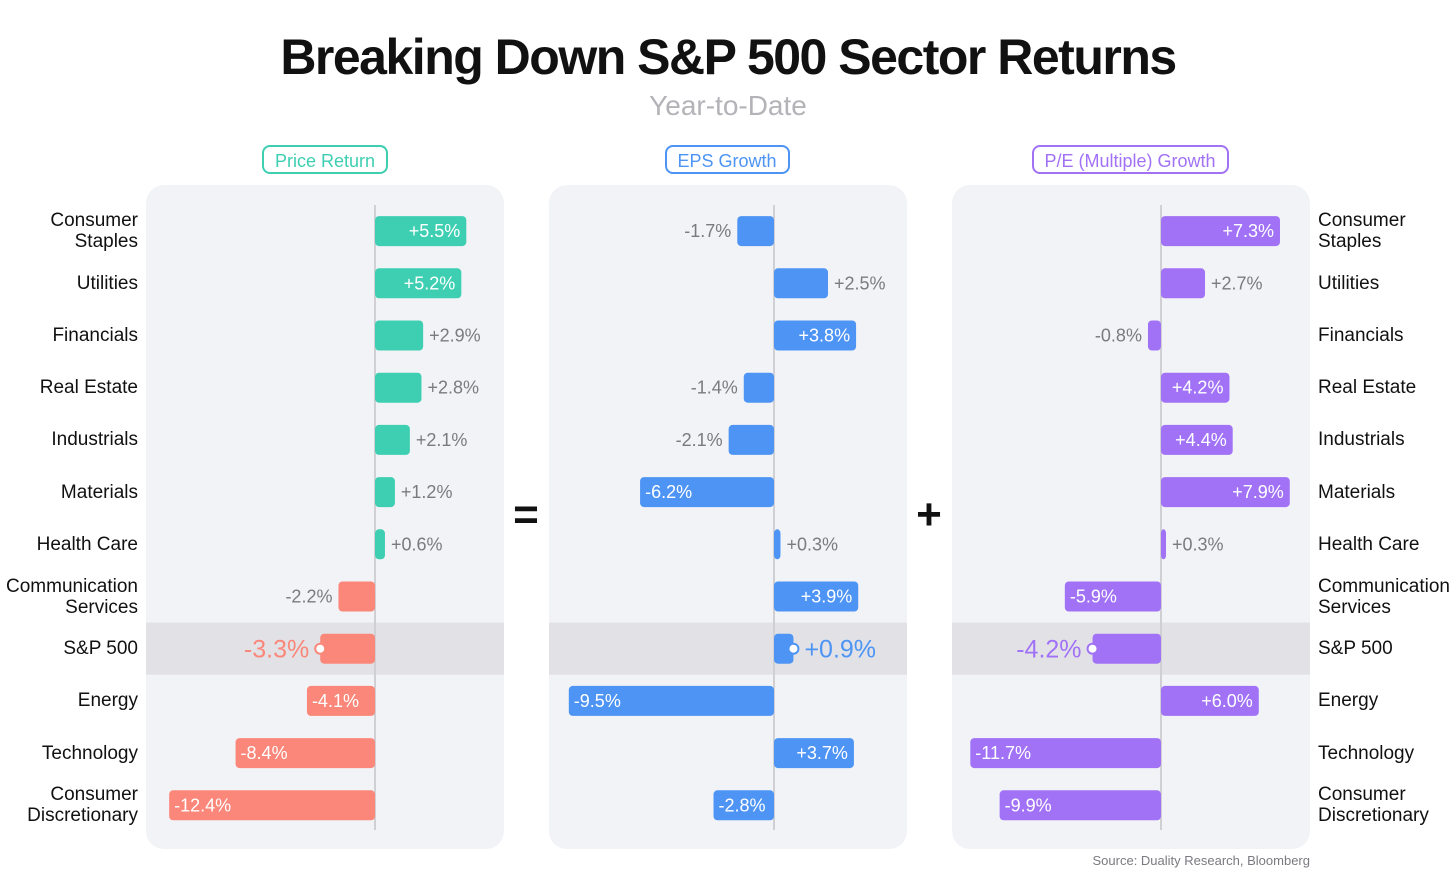 This screenshot has height=874, width=1456. Describe the element at coordinates (340, 700) in the screenshot. I see `bar-price-return-energy` at that location.